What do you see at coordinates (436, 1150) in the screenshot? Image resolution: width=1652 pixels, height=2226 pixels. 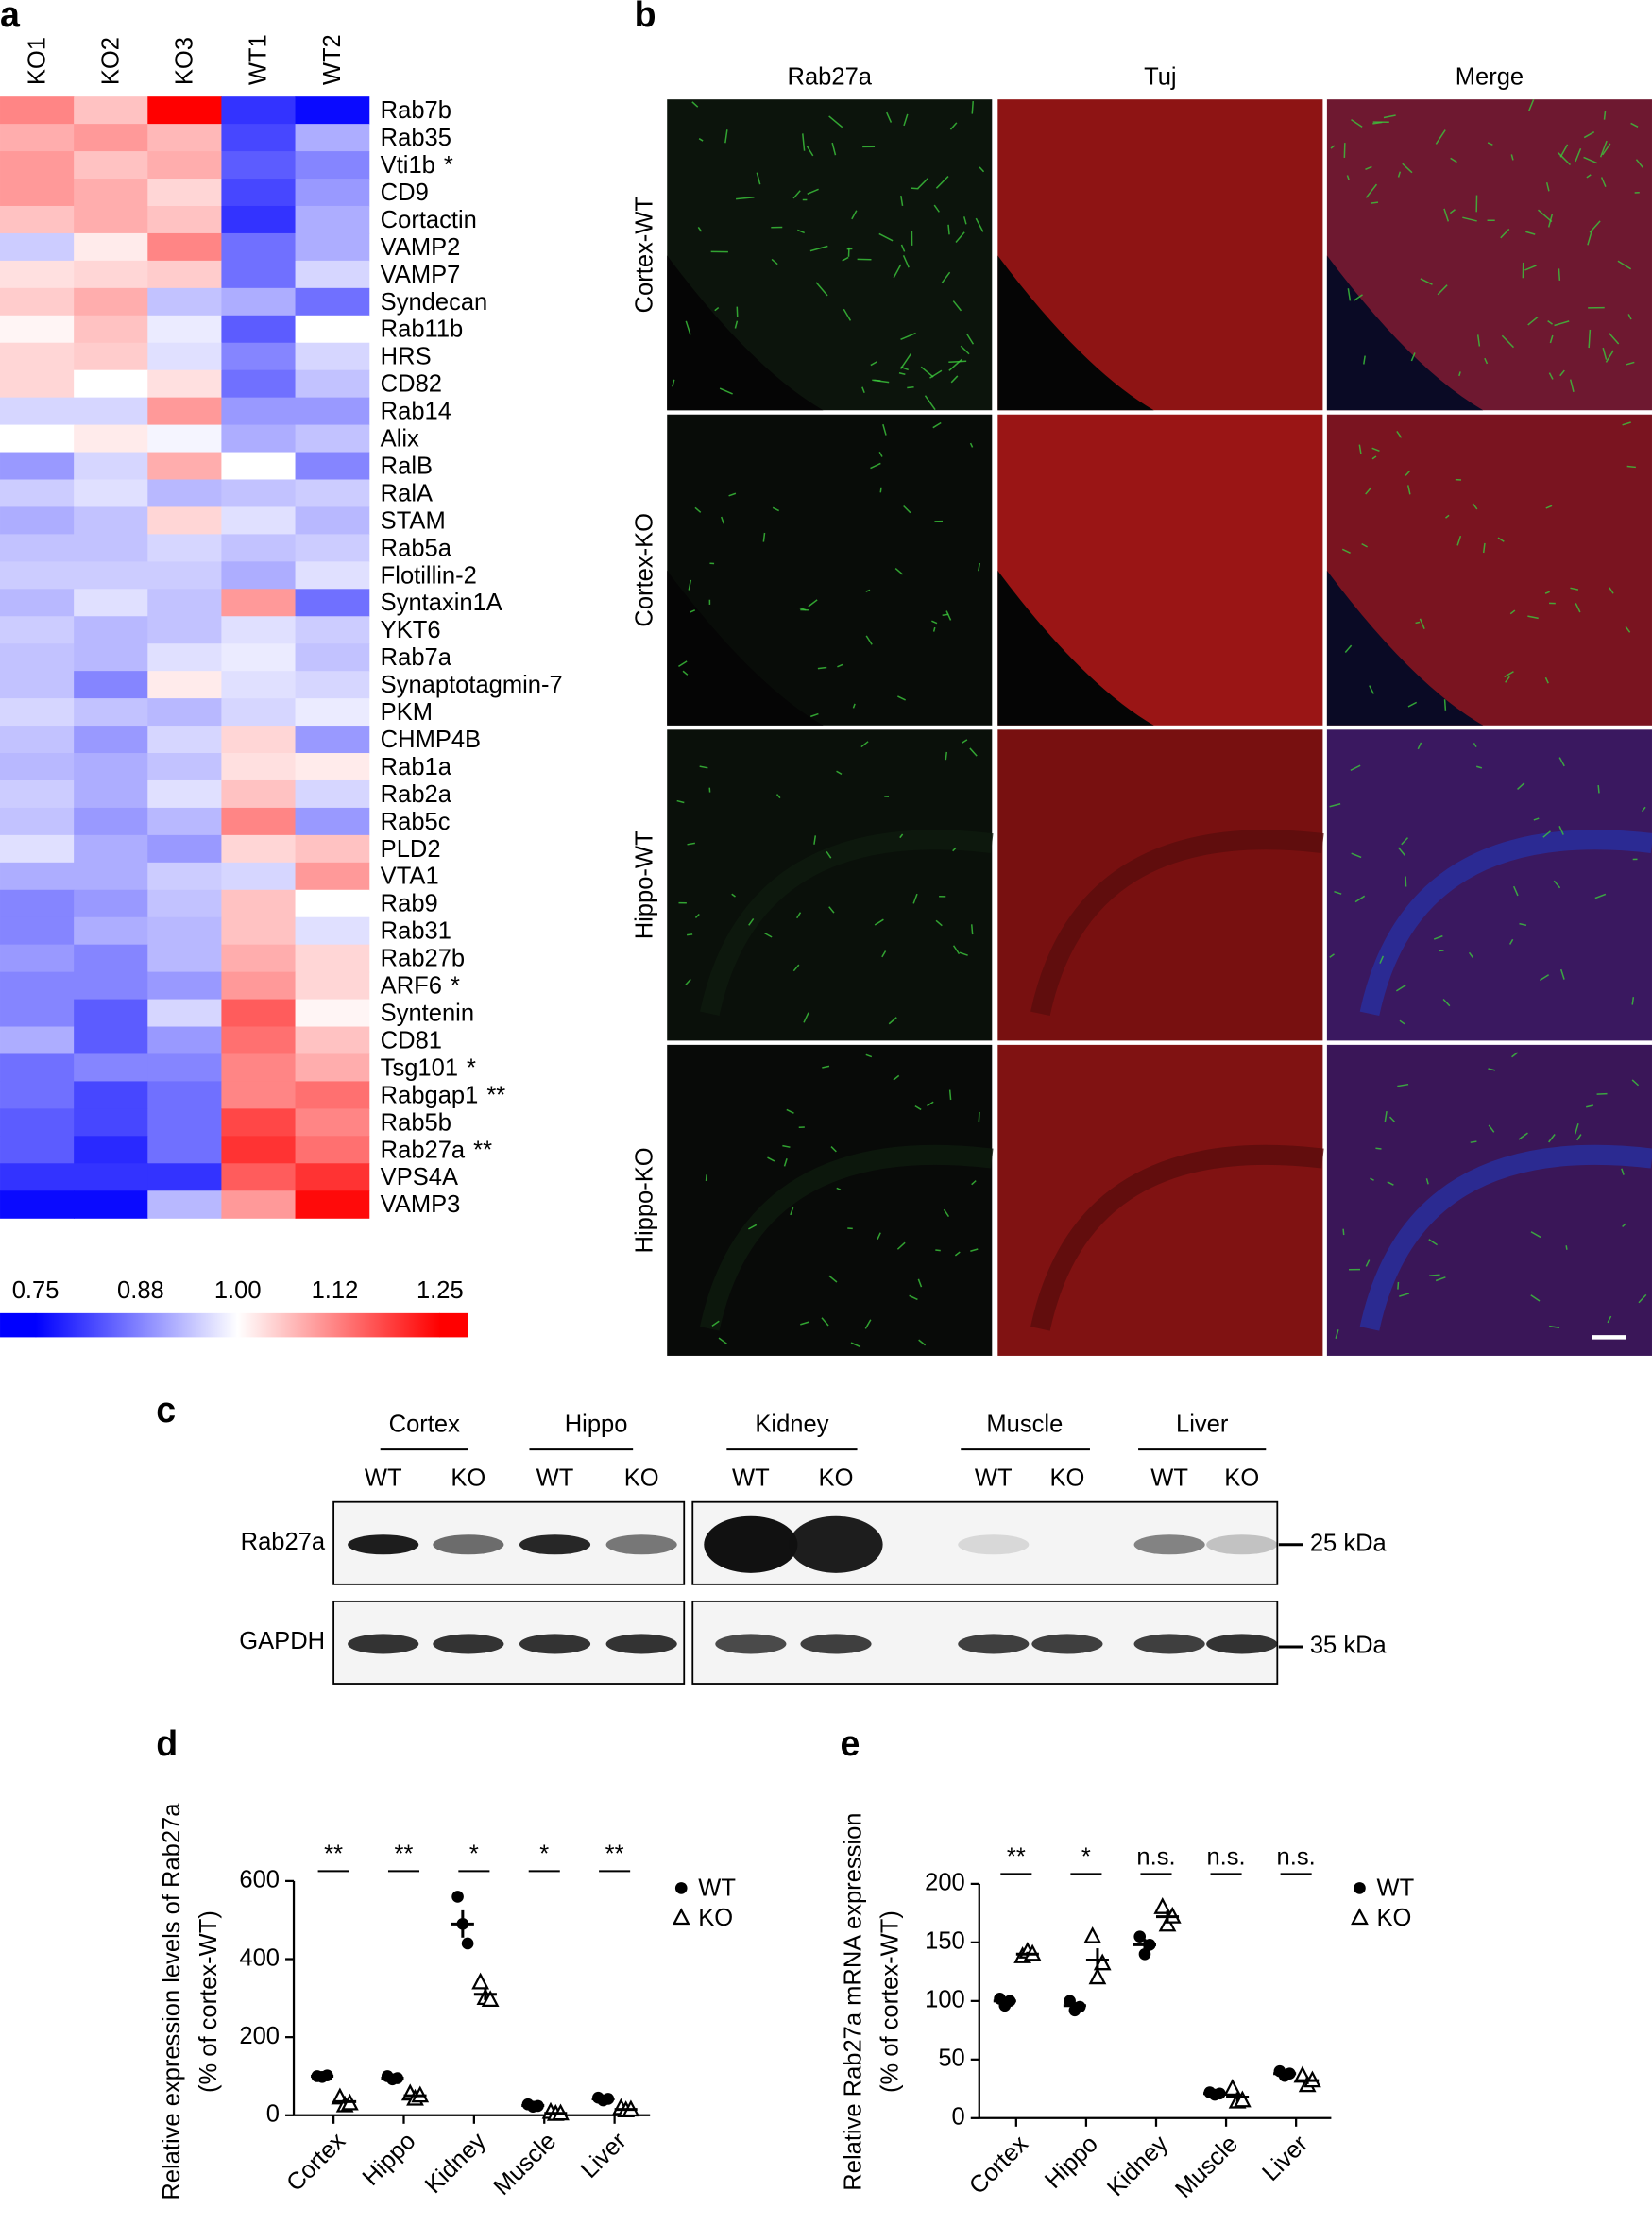 I see `row-label: Rab27a **` at bounding box center [436, 1150].